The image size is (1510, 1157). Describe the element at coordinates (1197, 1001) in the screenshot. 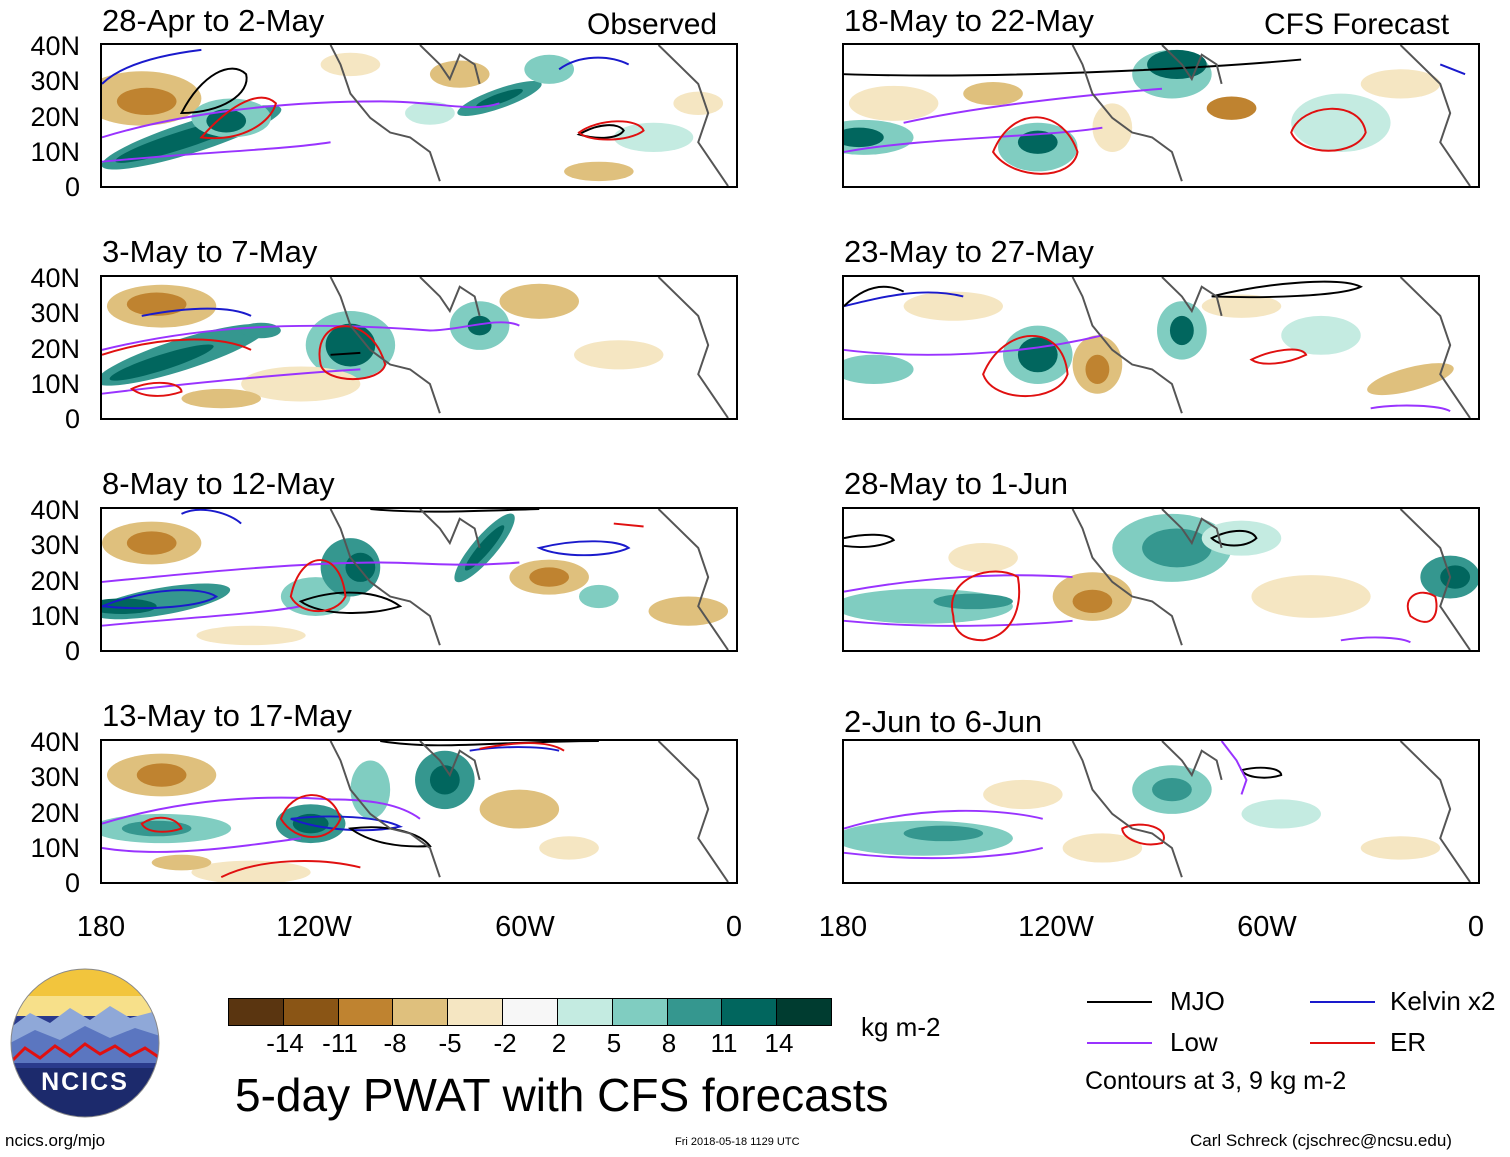

I see `legend-label-mjo: MJO` at that location.